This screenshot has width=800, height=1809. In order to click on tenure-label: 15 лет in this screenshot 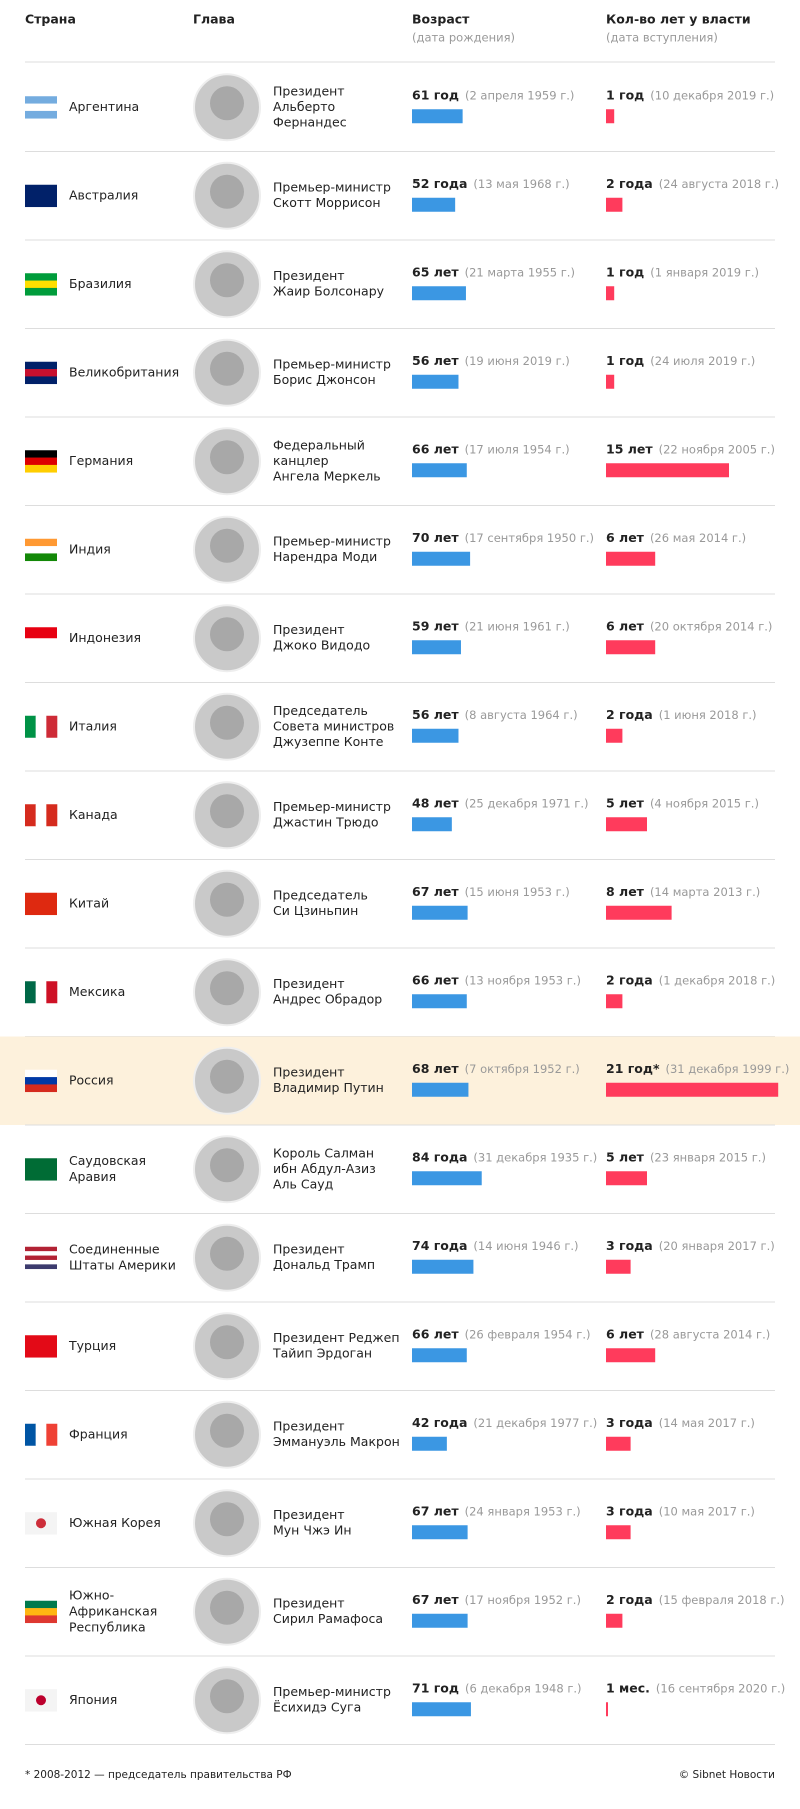, I will do `click(629, 448)`.